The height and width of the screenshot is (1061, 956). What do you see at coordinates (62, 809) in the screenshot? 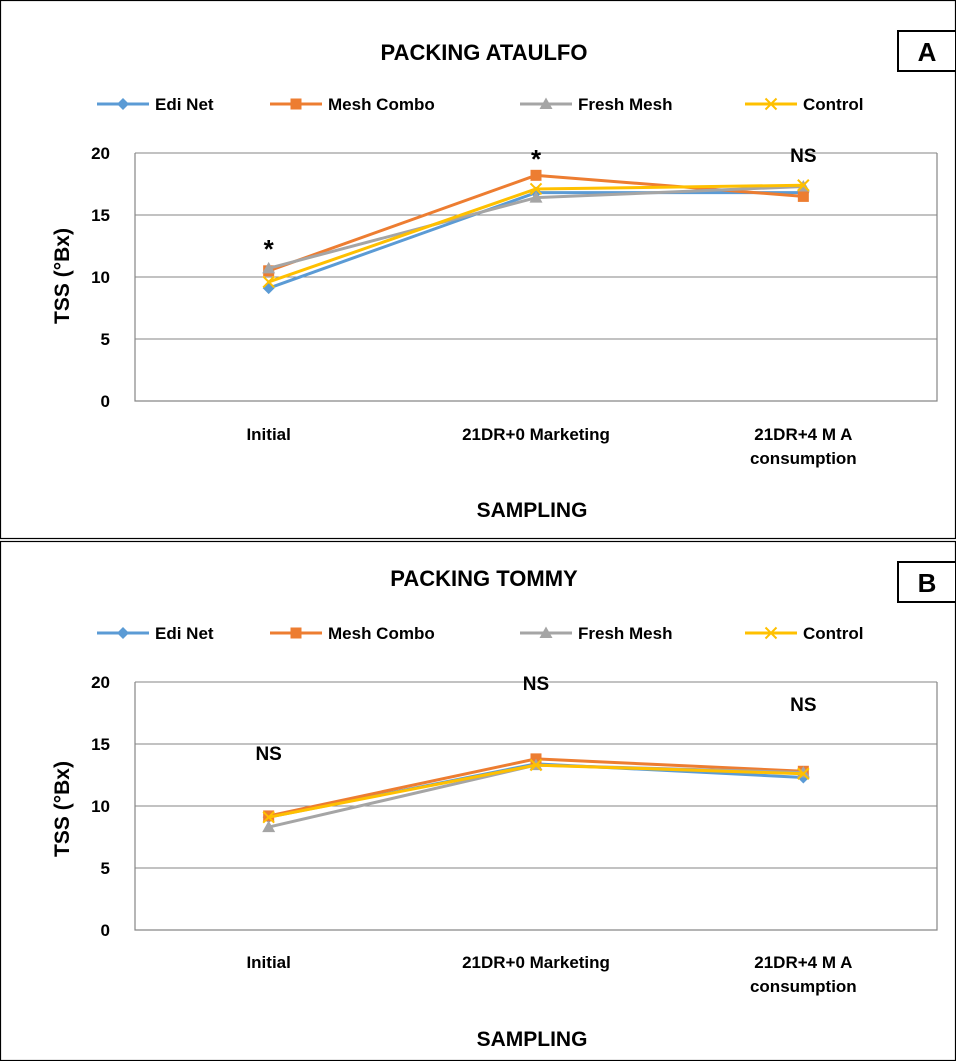
I see `panel-b-y-axis-title: TSS (°Bx)` at bounding box center [62, 809].